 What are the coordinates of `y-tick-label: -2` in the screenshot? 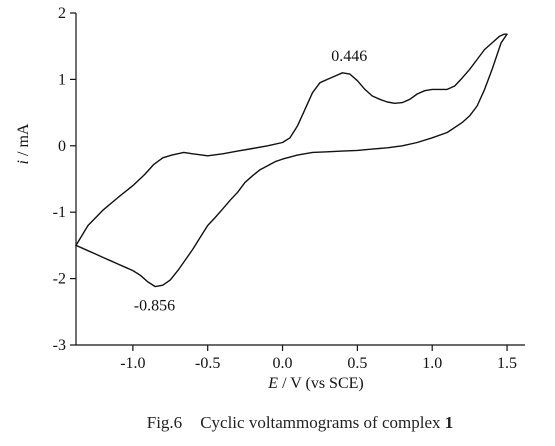 It's located at (59, 279).